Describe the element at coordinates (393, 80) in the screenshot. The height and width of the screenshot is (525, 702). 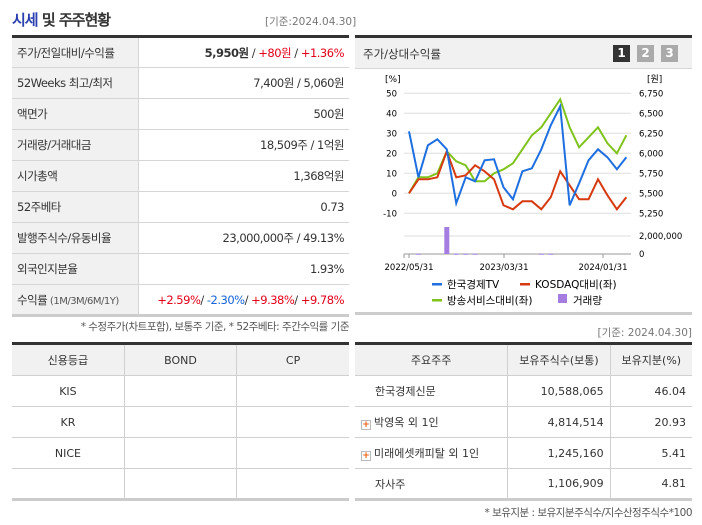
I see `left-unit-label: [%]` at that location.